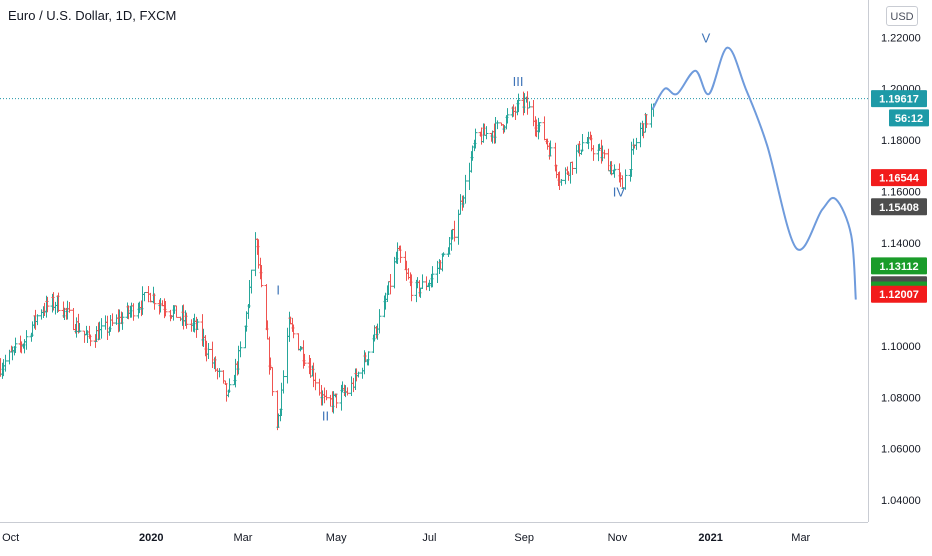 The image size is (932, 556). What do you see at coordinates (336, 538) in the screenshot?
I see `time-tick-label: May` at bounding box center [336, 538].